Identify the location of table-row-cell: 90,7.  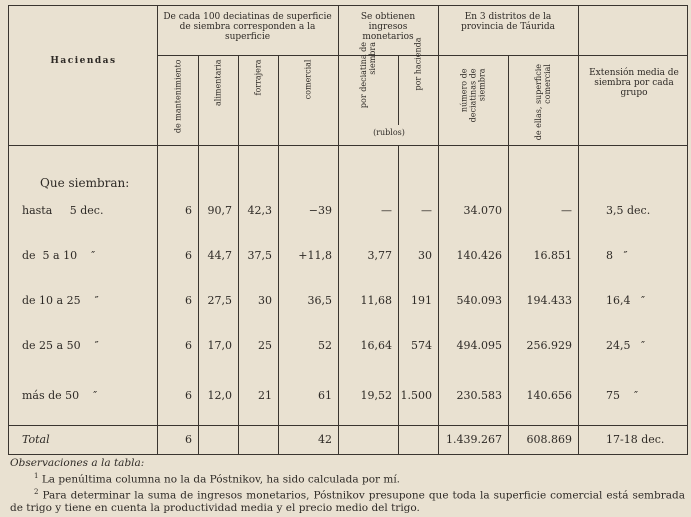
(220, 210).